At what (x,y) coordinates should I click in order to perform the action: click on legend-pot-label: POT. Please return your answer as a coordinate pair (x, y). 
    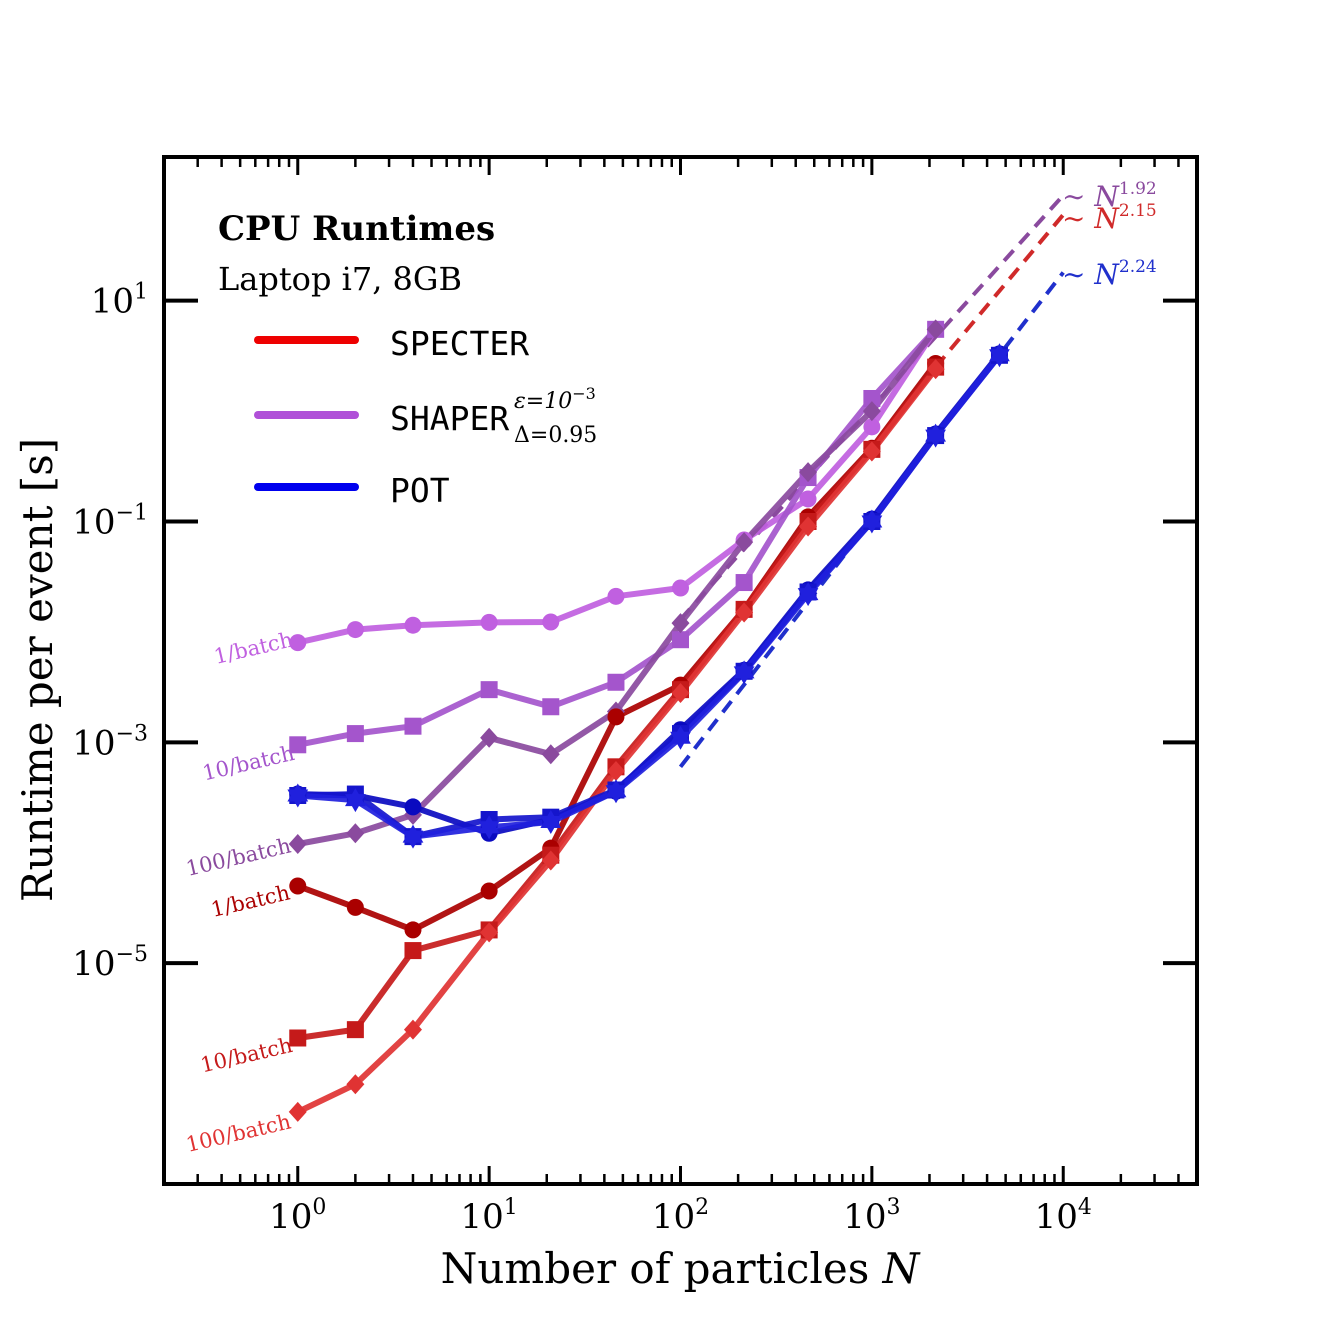
    Looking at the image, I should click on (420, 490).